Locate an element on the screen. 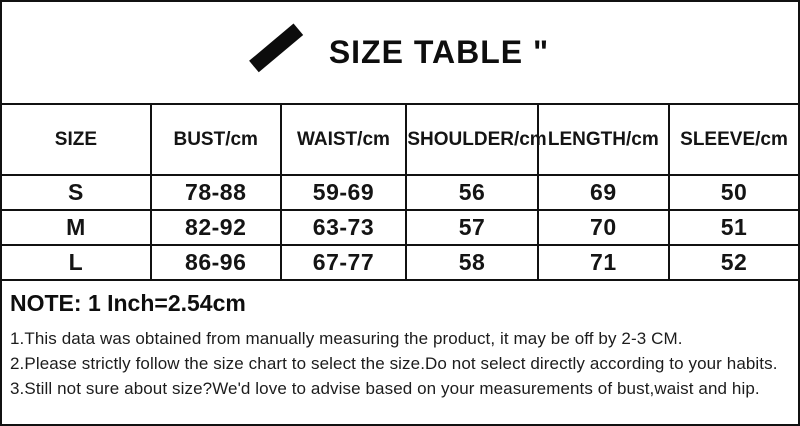 Image resolution: width=800 pixels, height=426 pixels. column-header-bust: BUST/cm is located at coordinates (215, 139).